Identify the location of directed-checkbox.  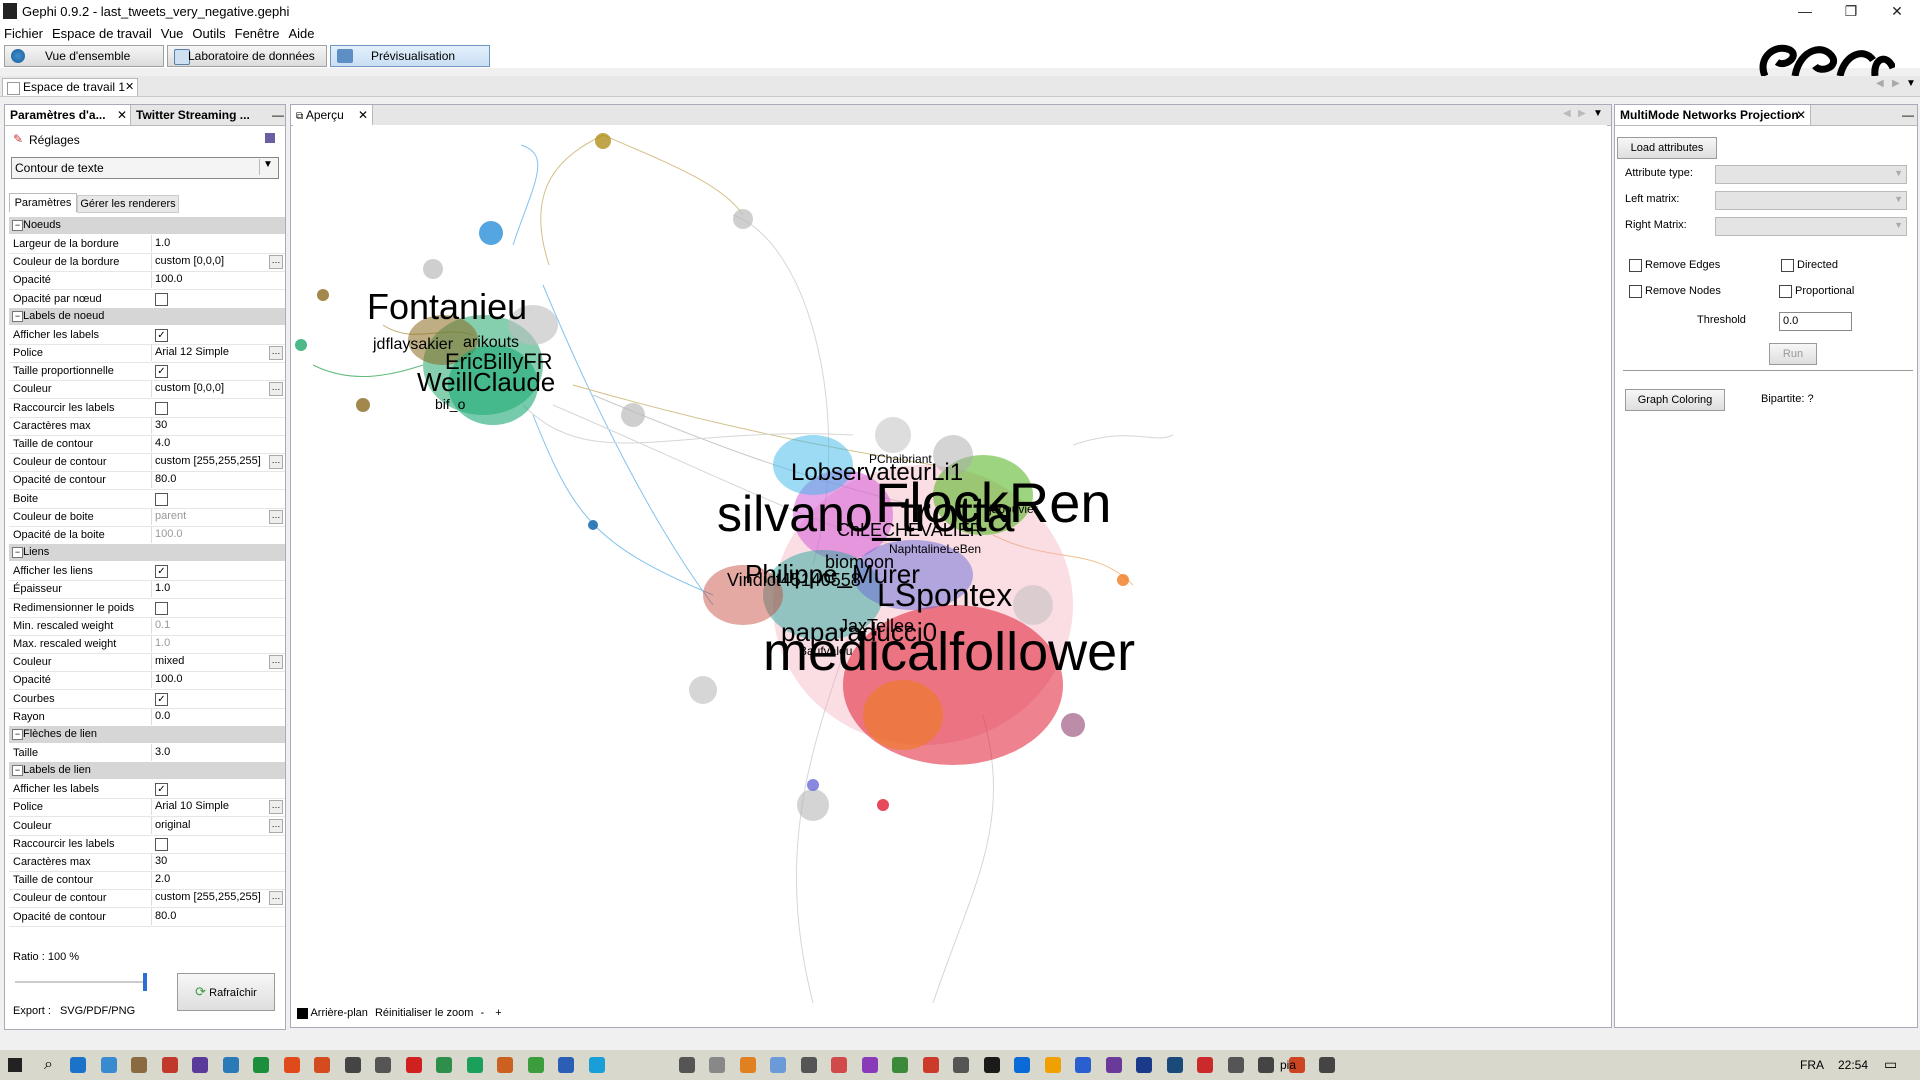
(1787, 265).